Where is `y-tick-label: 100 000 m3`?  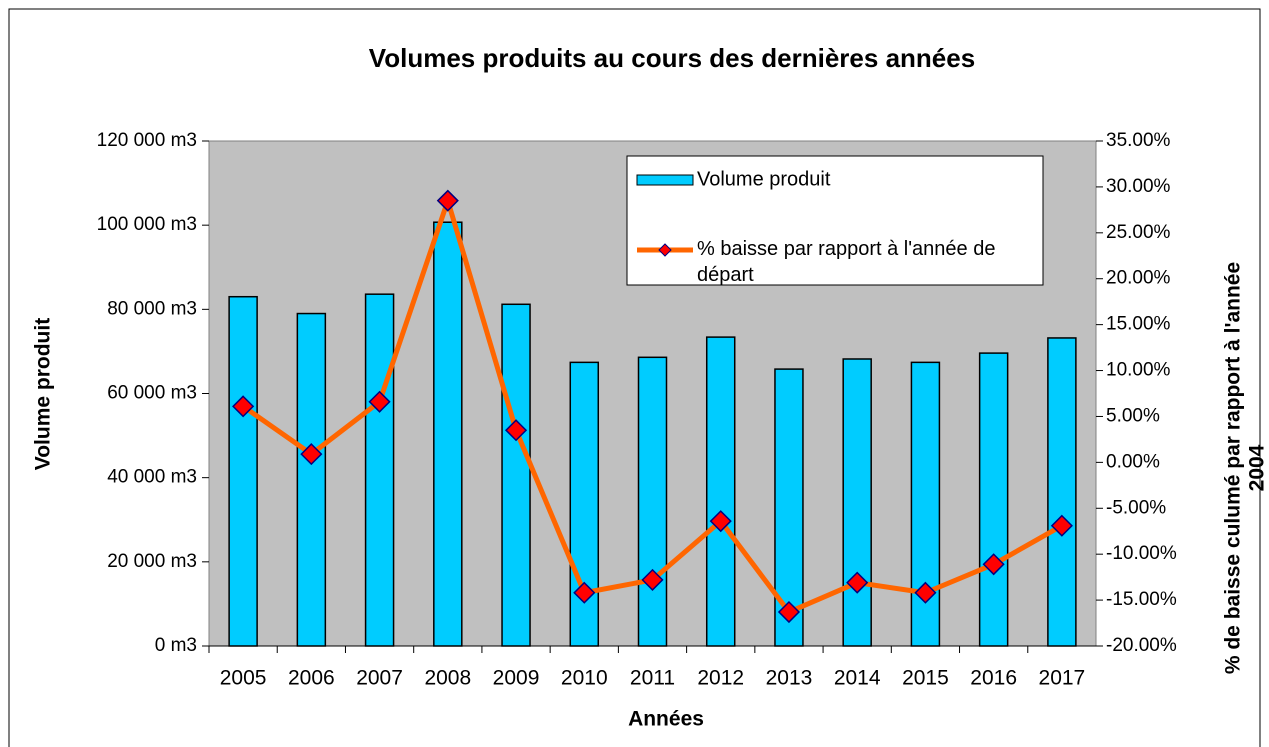 y-tick-label: 100 000 m3 is located at coordinates (147, 224).